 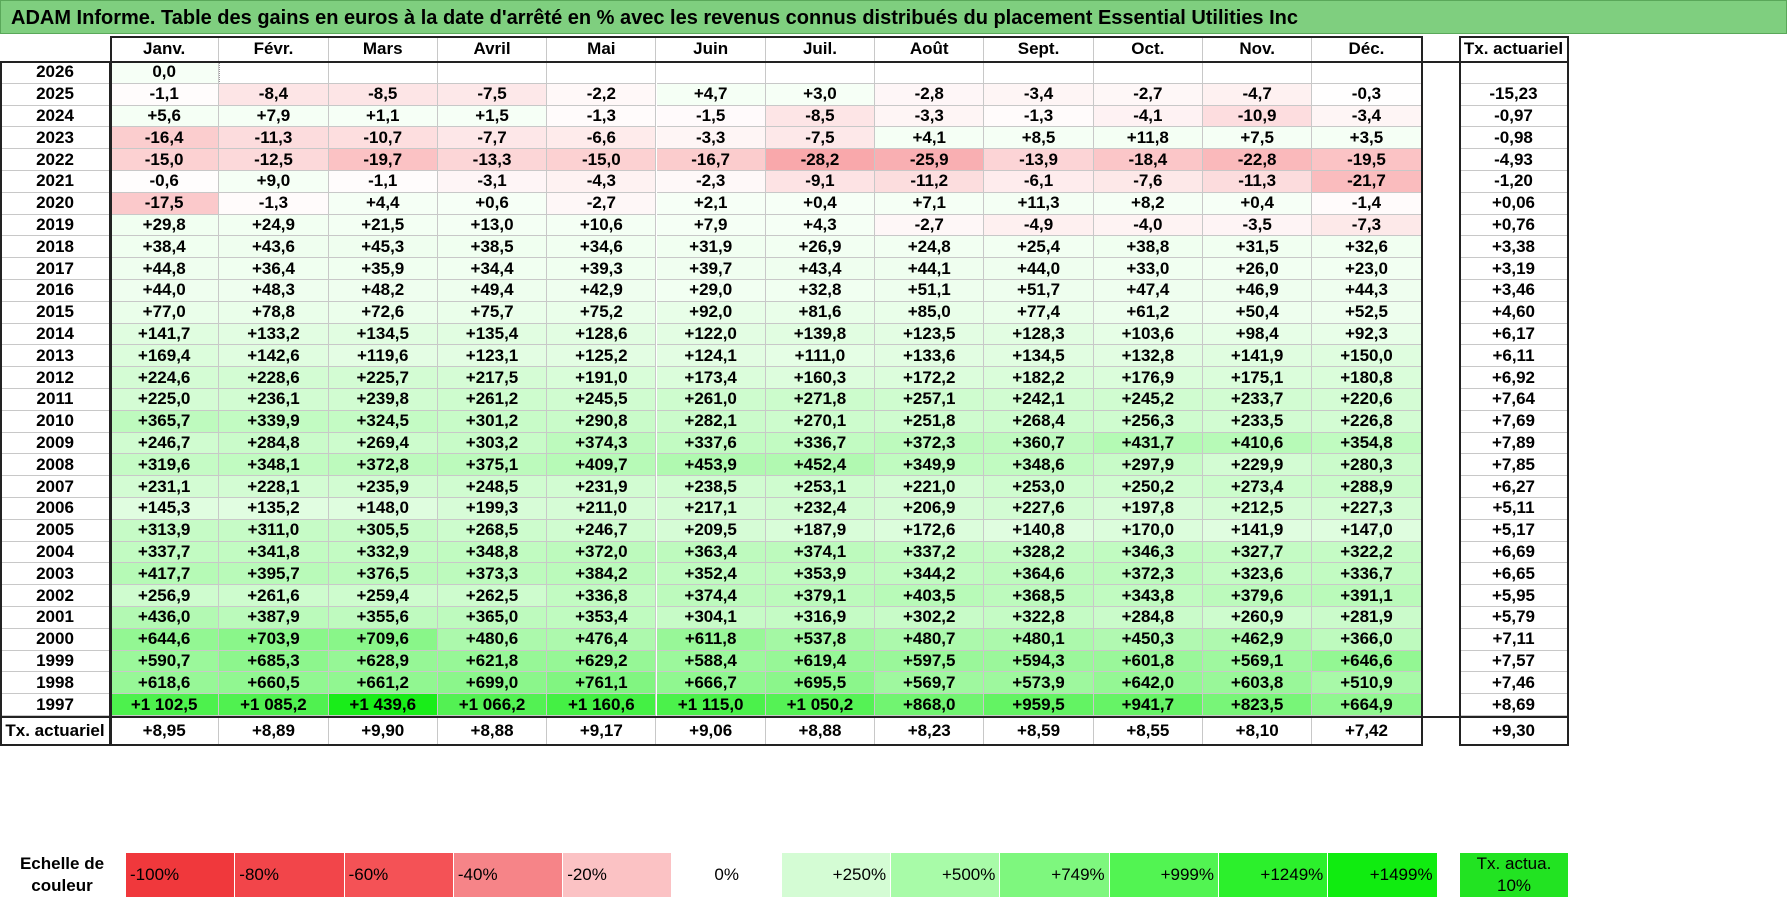 What do you see at coordinates (165, 618) in the screenshot?
I see `table-cell: +436,0` at bounding box center [165, 618].